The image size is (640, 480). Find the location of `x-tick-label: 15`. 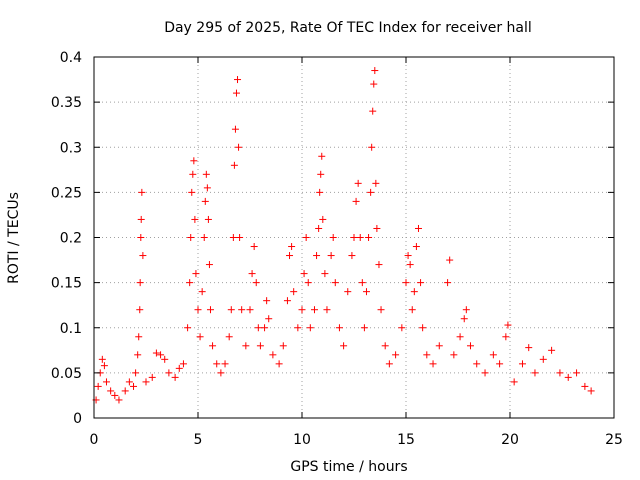

x-tick-label: 15 is located at coordinates (406, 440).